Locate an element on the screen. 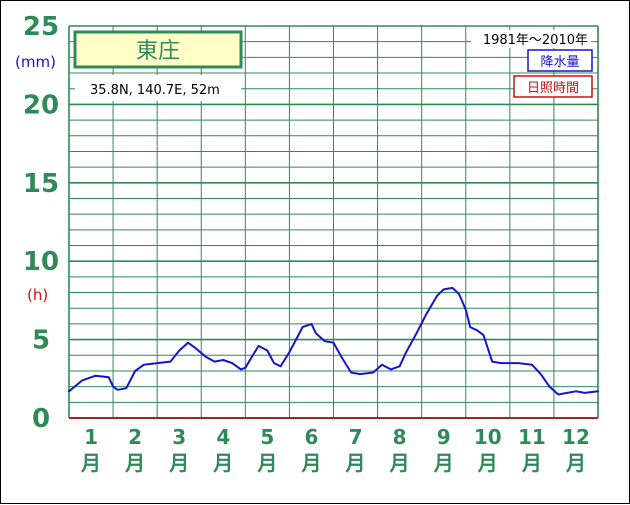 The height and width of the screenshot is (505, 630). month-number-label: 4 is located at coordinates (223, 437).